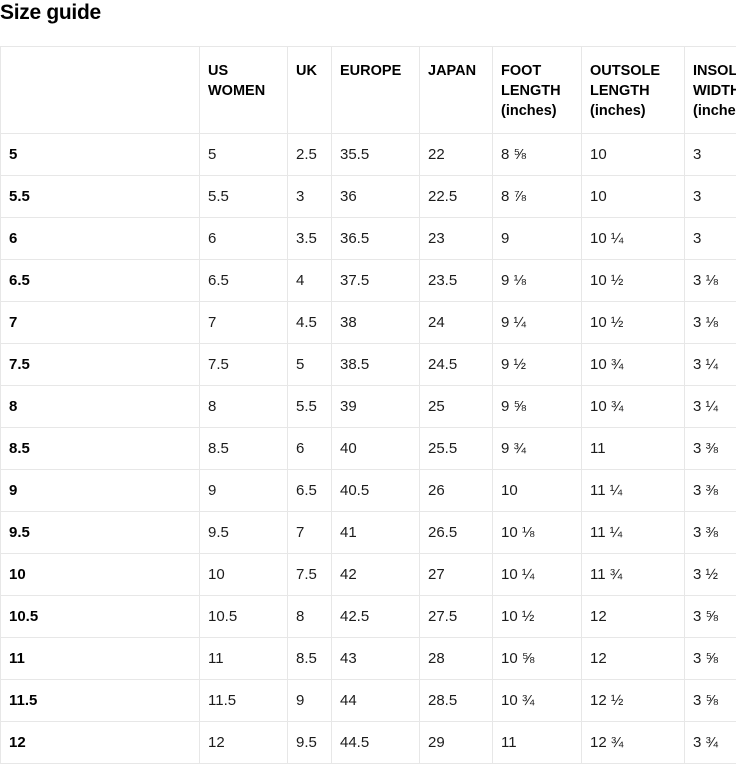 The width and height of the screenshot is (736, 771). I want to click on table-cell: 40, so click(375, 448).